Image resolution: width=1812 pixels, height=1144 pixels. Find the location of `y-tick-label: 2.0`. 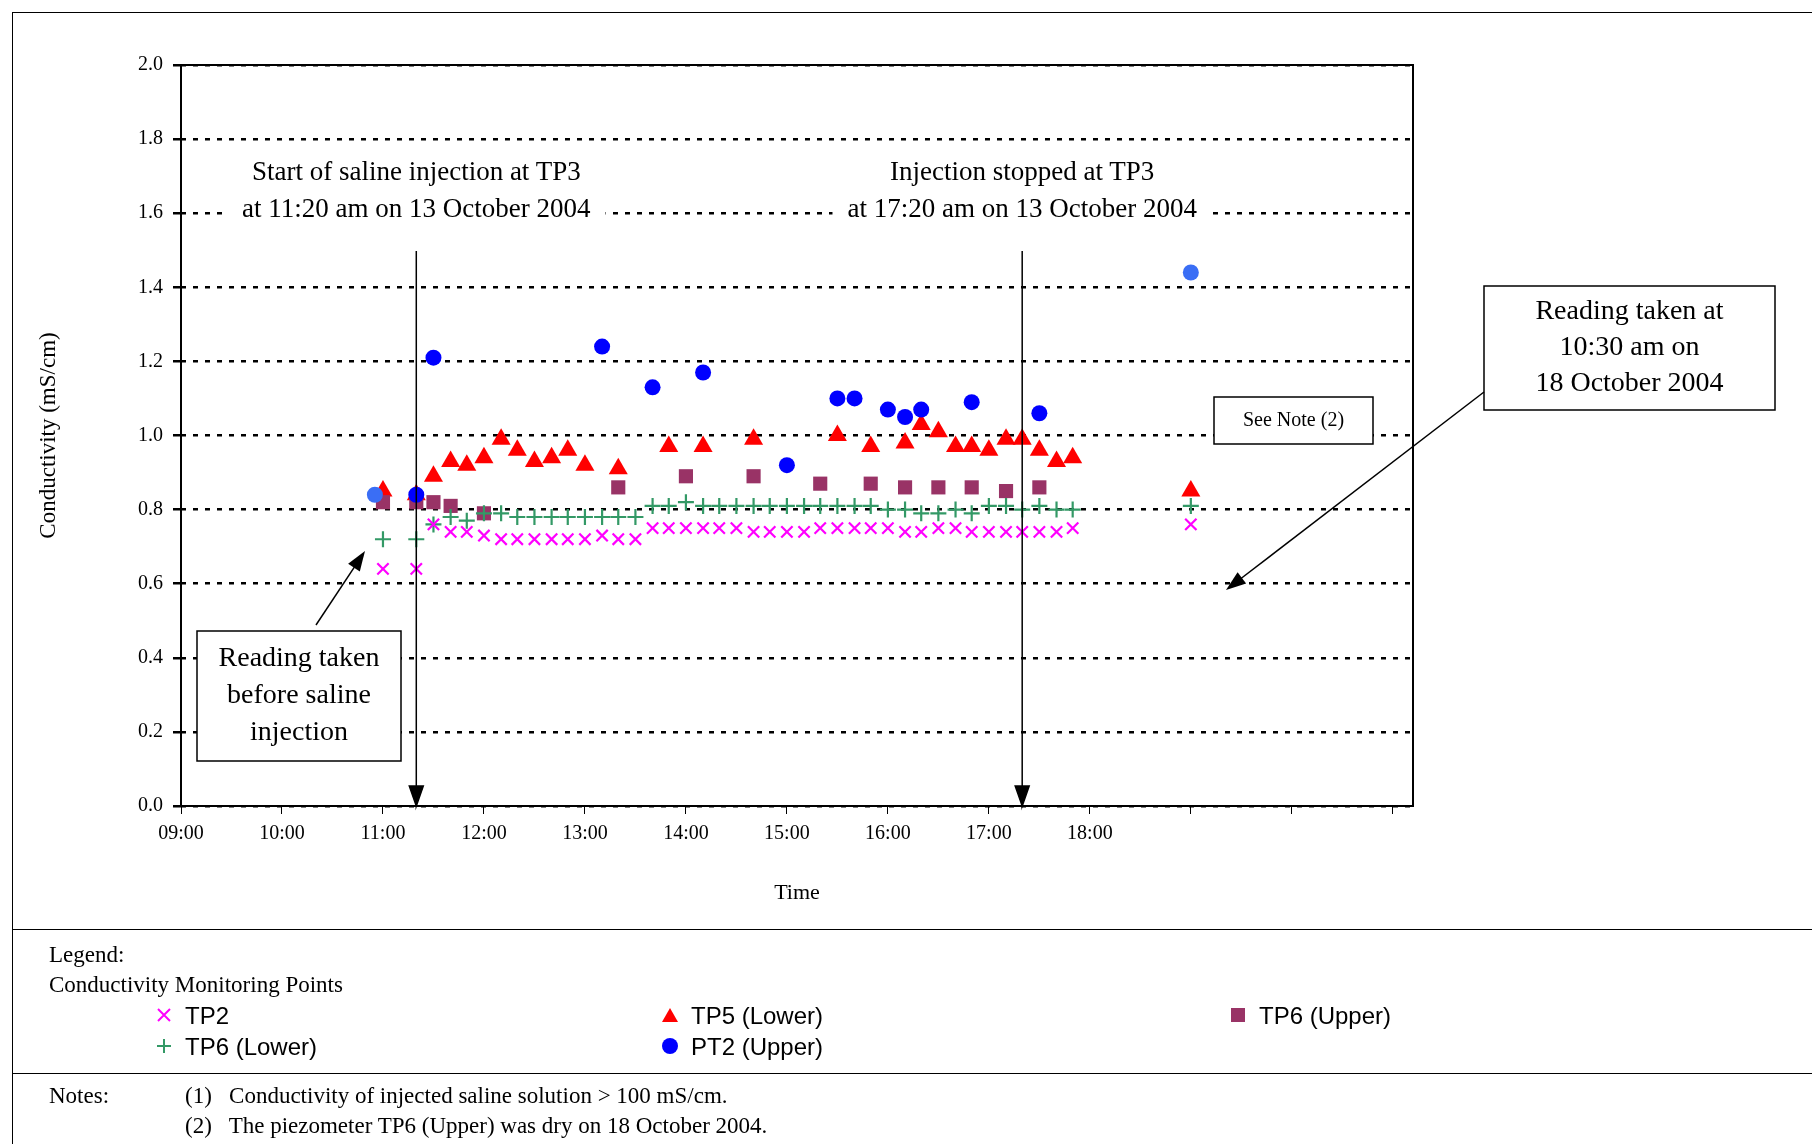

y-tick-label: 2.0 is located at coordinates (150, 63).